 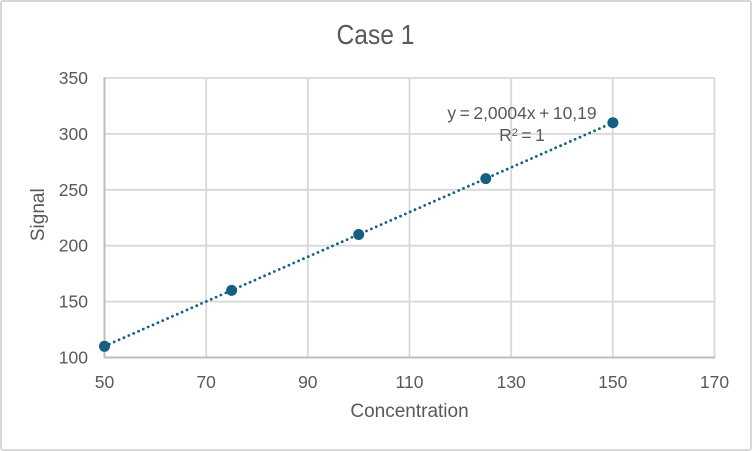 What do you see at coordinates (73, 78) in the screenshot?
I see `svg-text: 350` at bounding box center [73, 78].